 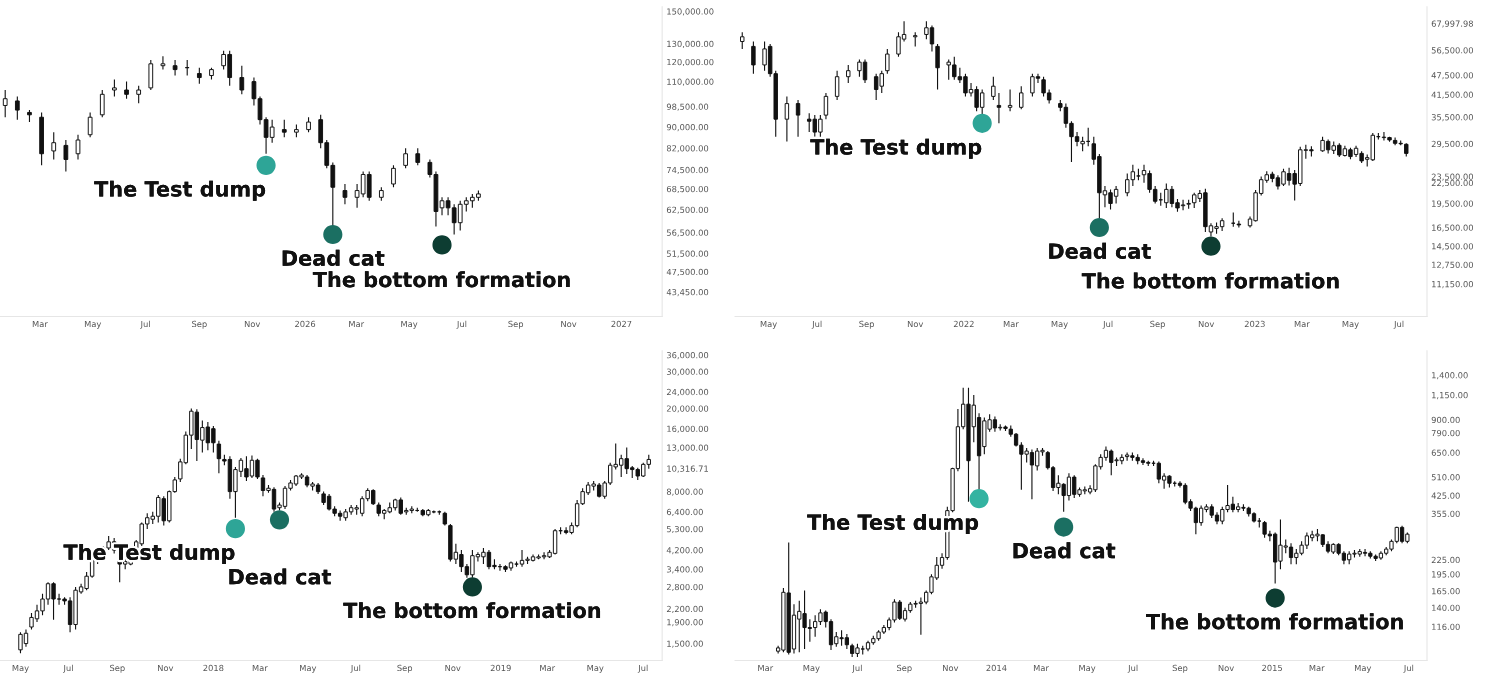 I want to click on y-tick-label: 110,000.00, so click(x=690, y=82).